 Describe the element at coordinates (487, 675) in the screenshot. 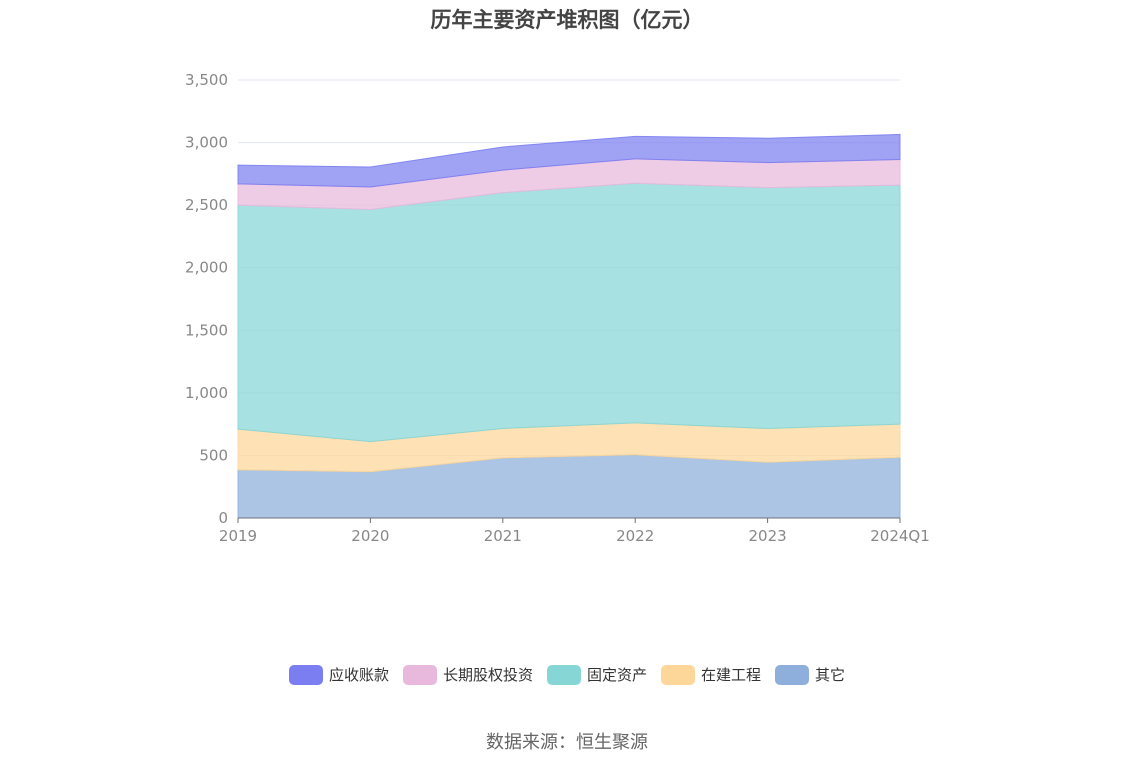

I see `legend-label: 长期股权投资` at that location.